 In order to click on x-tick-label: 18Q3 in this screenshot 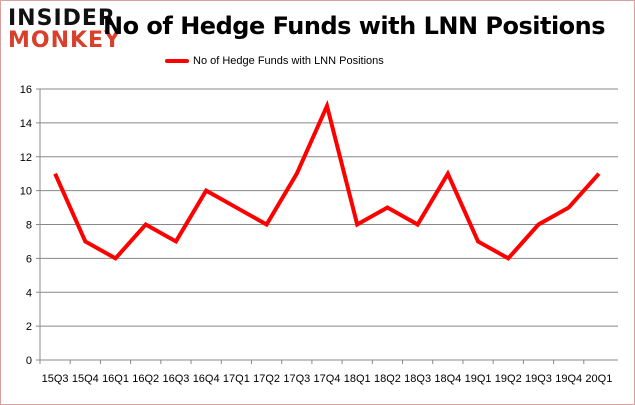, I will do `click(417, 379)`.